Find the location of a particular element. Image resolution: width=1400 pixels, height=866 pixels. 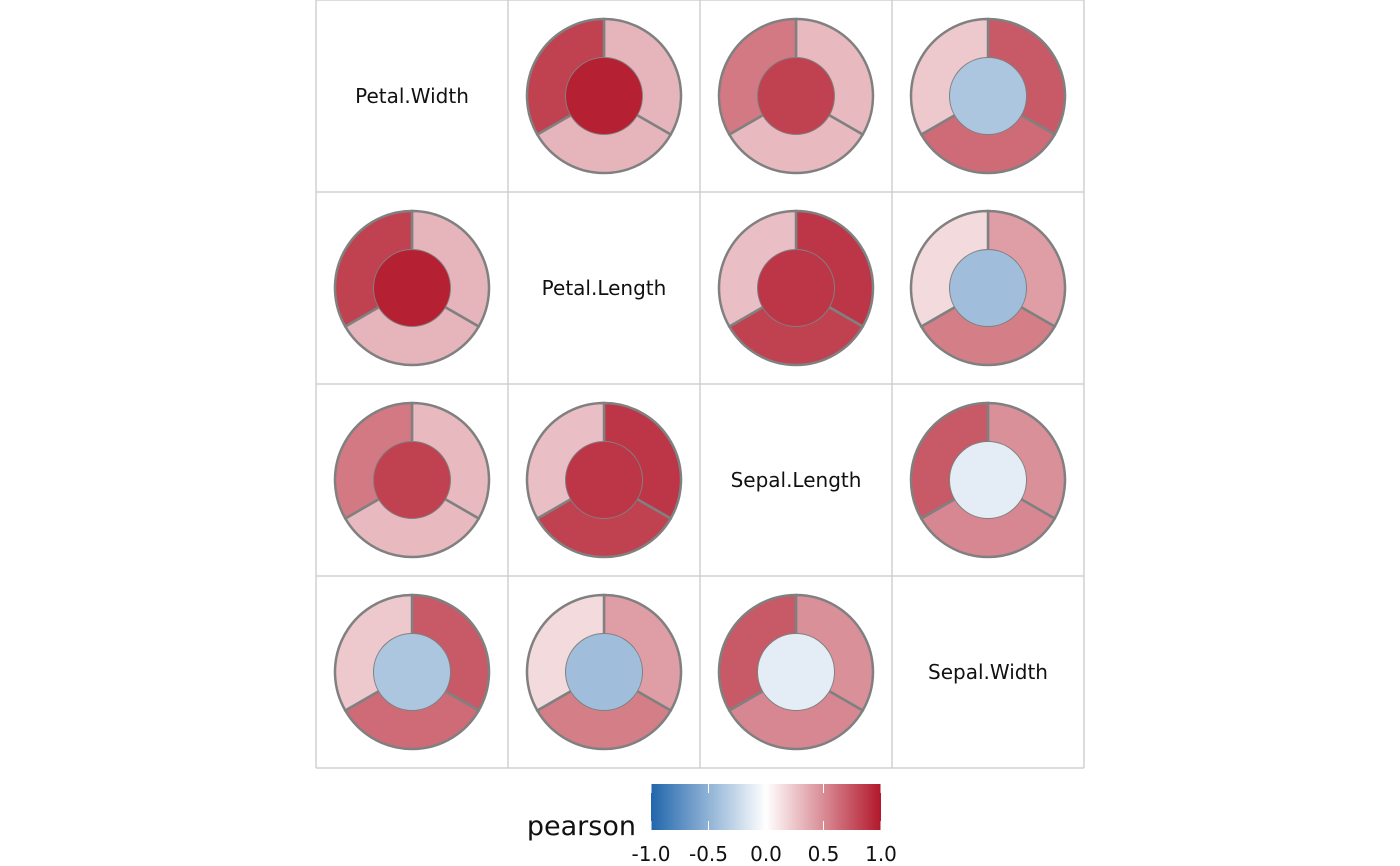

legend-tick-label: 0.5 is located at coordinates (824, 854).